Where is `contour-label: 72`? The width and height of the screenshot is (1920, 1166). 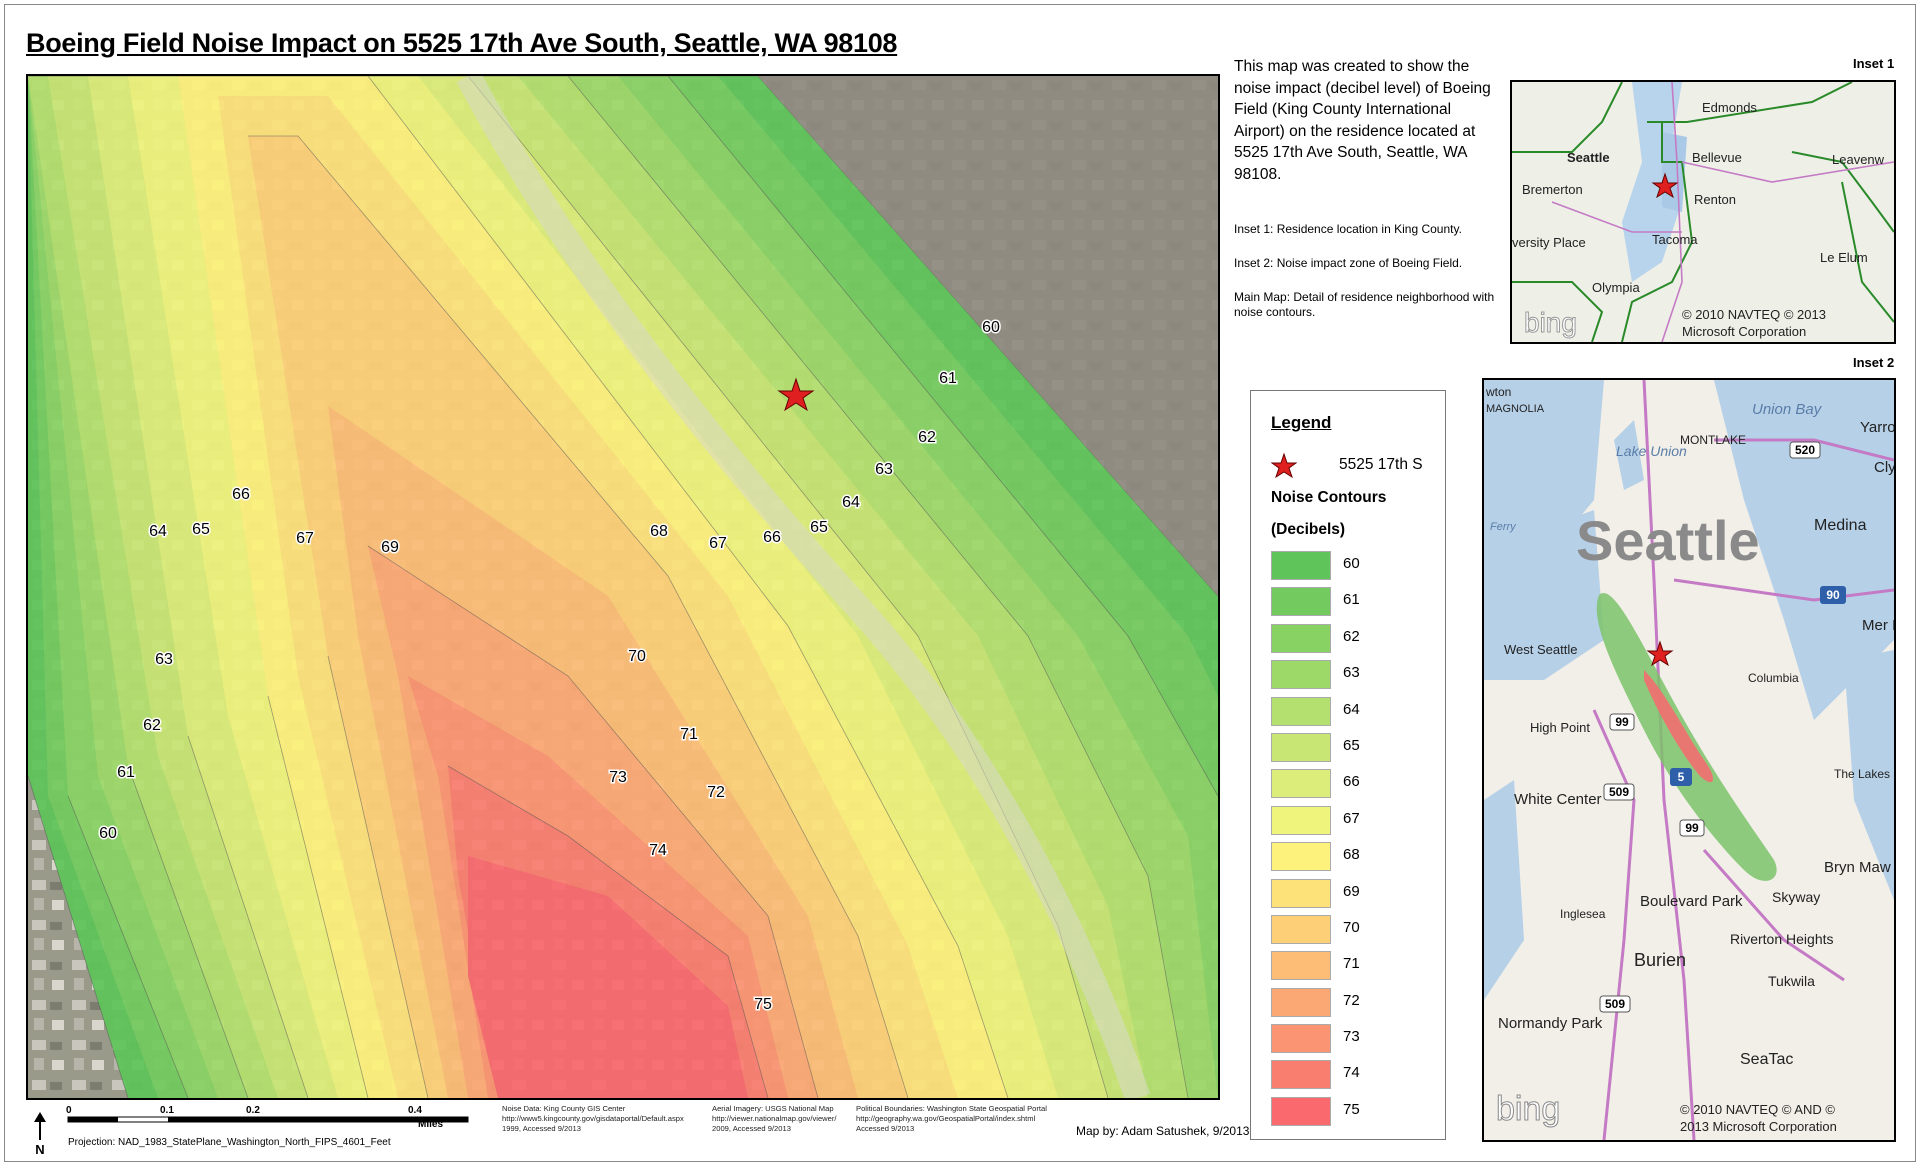
contour-label: 72 is located at coordinates (716, 792).